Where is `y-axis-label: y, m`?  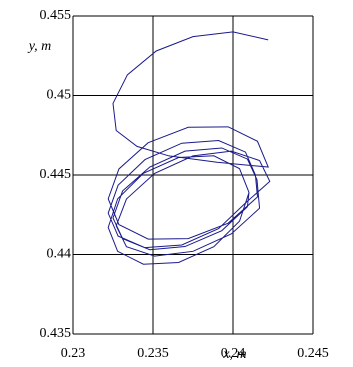 y-axis-label: y, m is located at coordinates (39, 46).